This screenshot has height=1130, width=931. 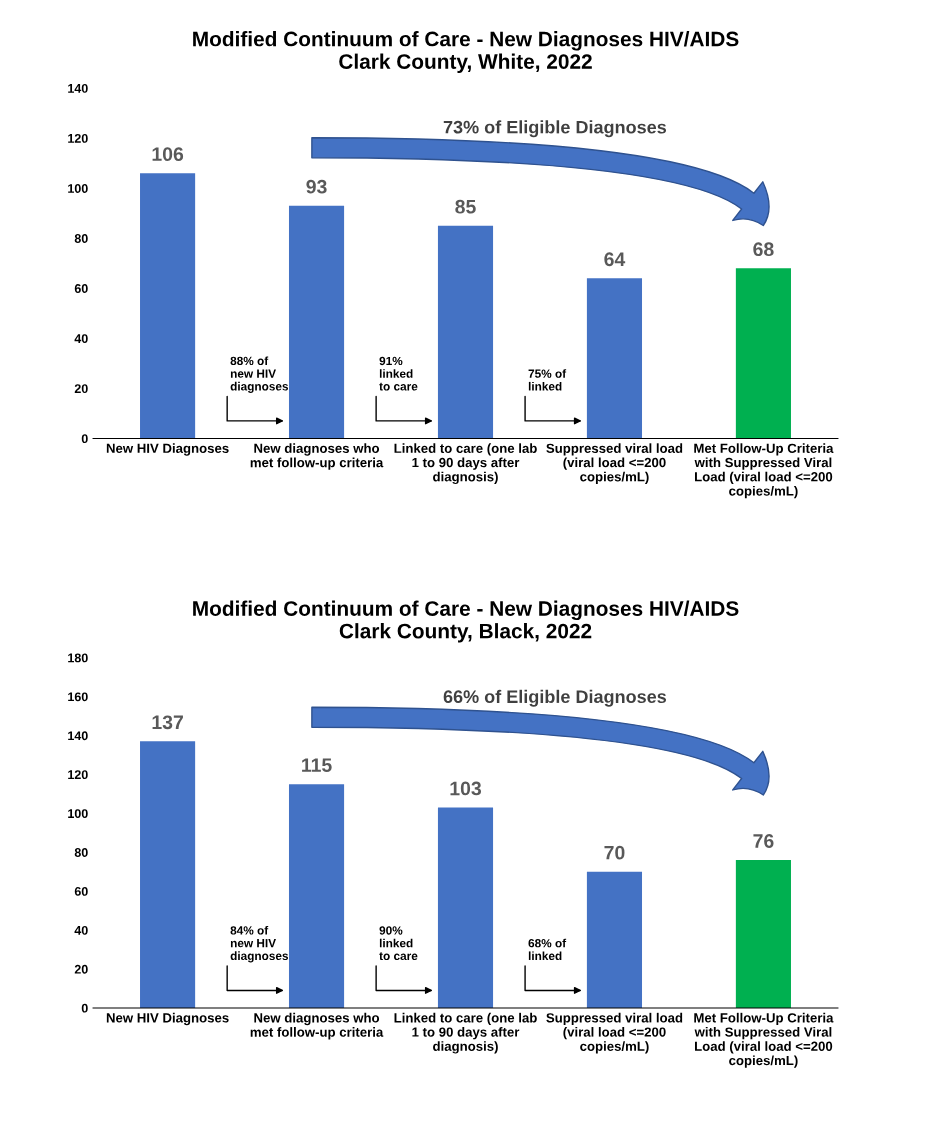 I want to click on annotation: 90% linked to care, so click(x=398, y=943).